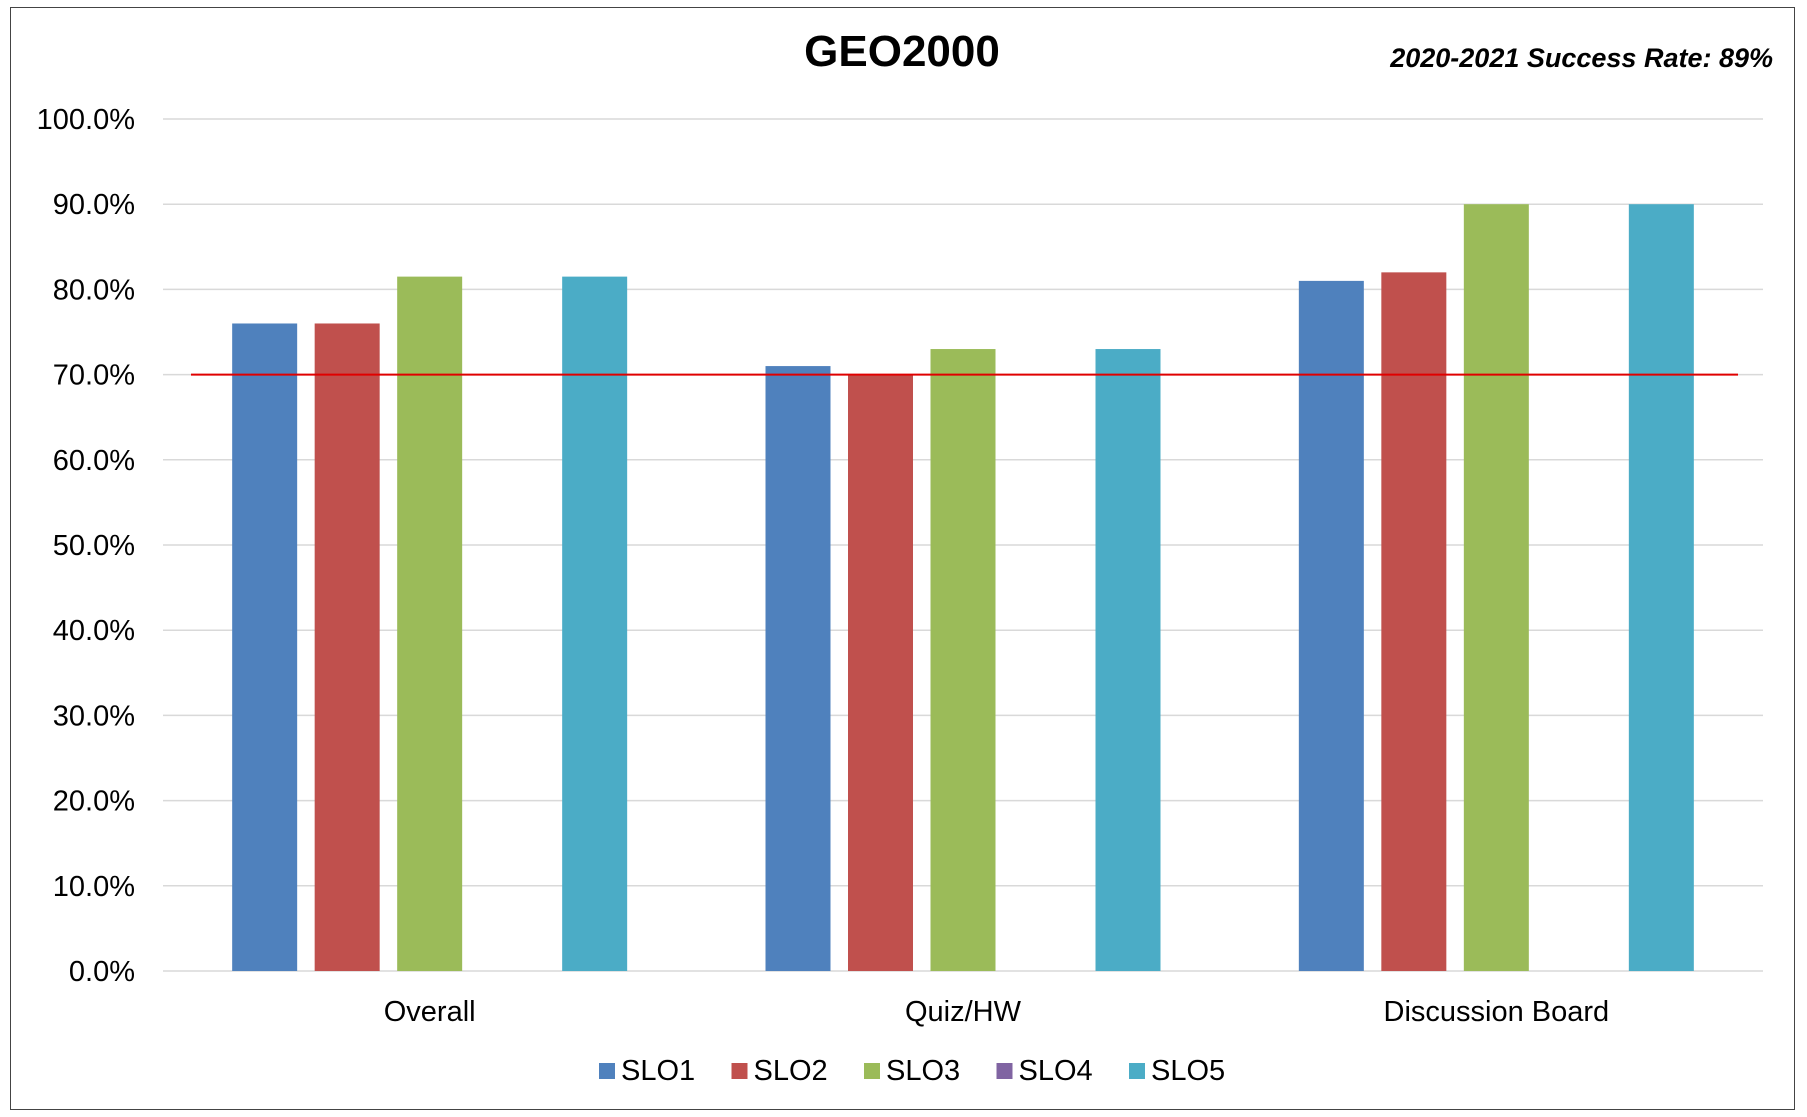  What do you see at coordinates (94, 631) in the screenshot?
I see `y-tick-label: 40.0%` at bounding box center [94, 631].